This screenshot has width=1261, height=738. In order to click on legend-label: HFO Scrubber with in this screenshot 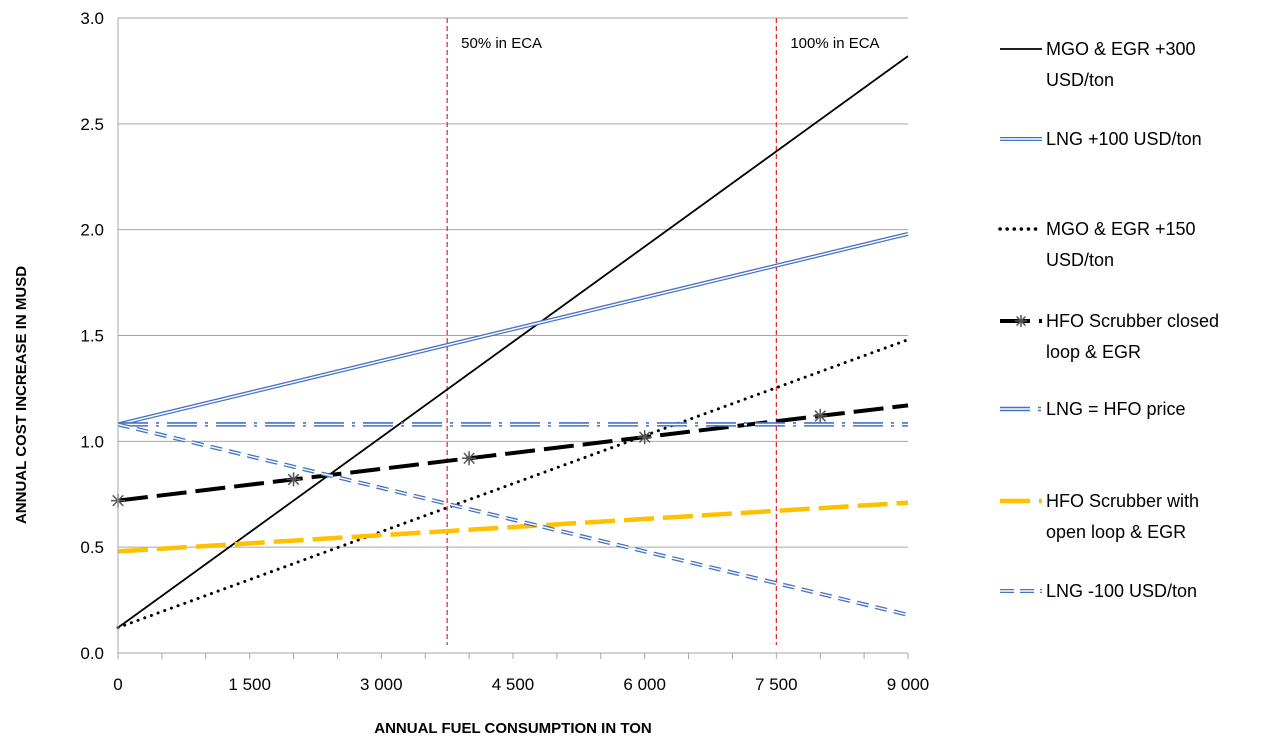, I will do `click(1122, 501)`.